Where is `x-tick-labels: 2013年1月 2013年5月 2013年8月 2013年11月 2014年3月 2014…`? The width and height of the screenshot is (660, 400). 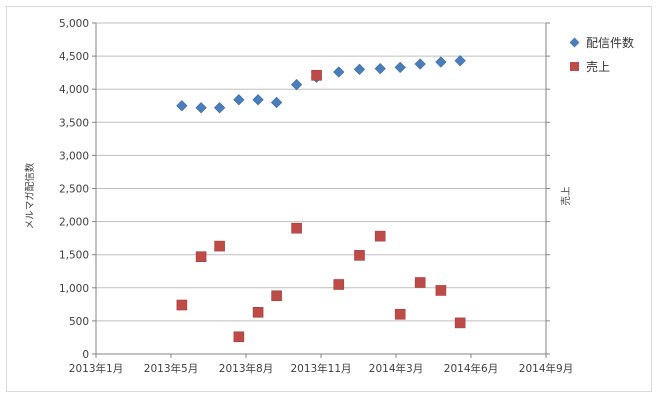 x-tick-labels: 2013年1月 2013年5月 2013年8月 2013年11月 2014年3月 2014… is located at coordinates (321, 368).